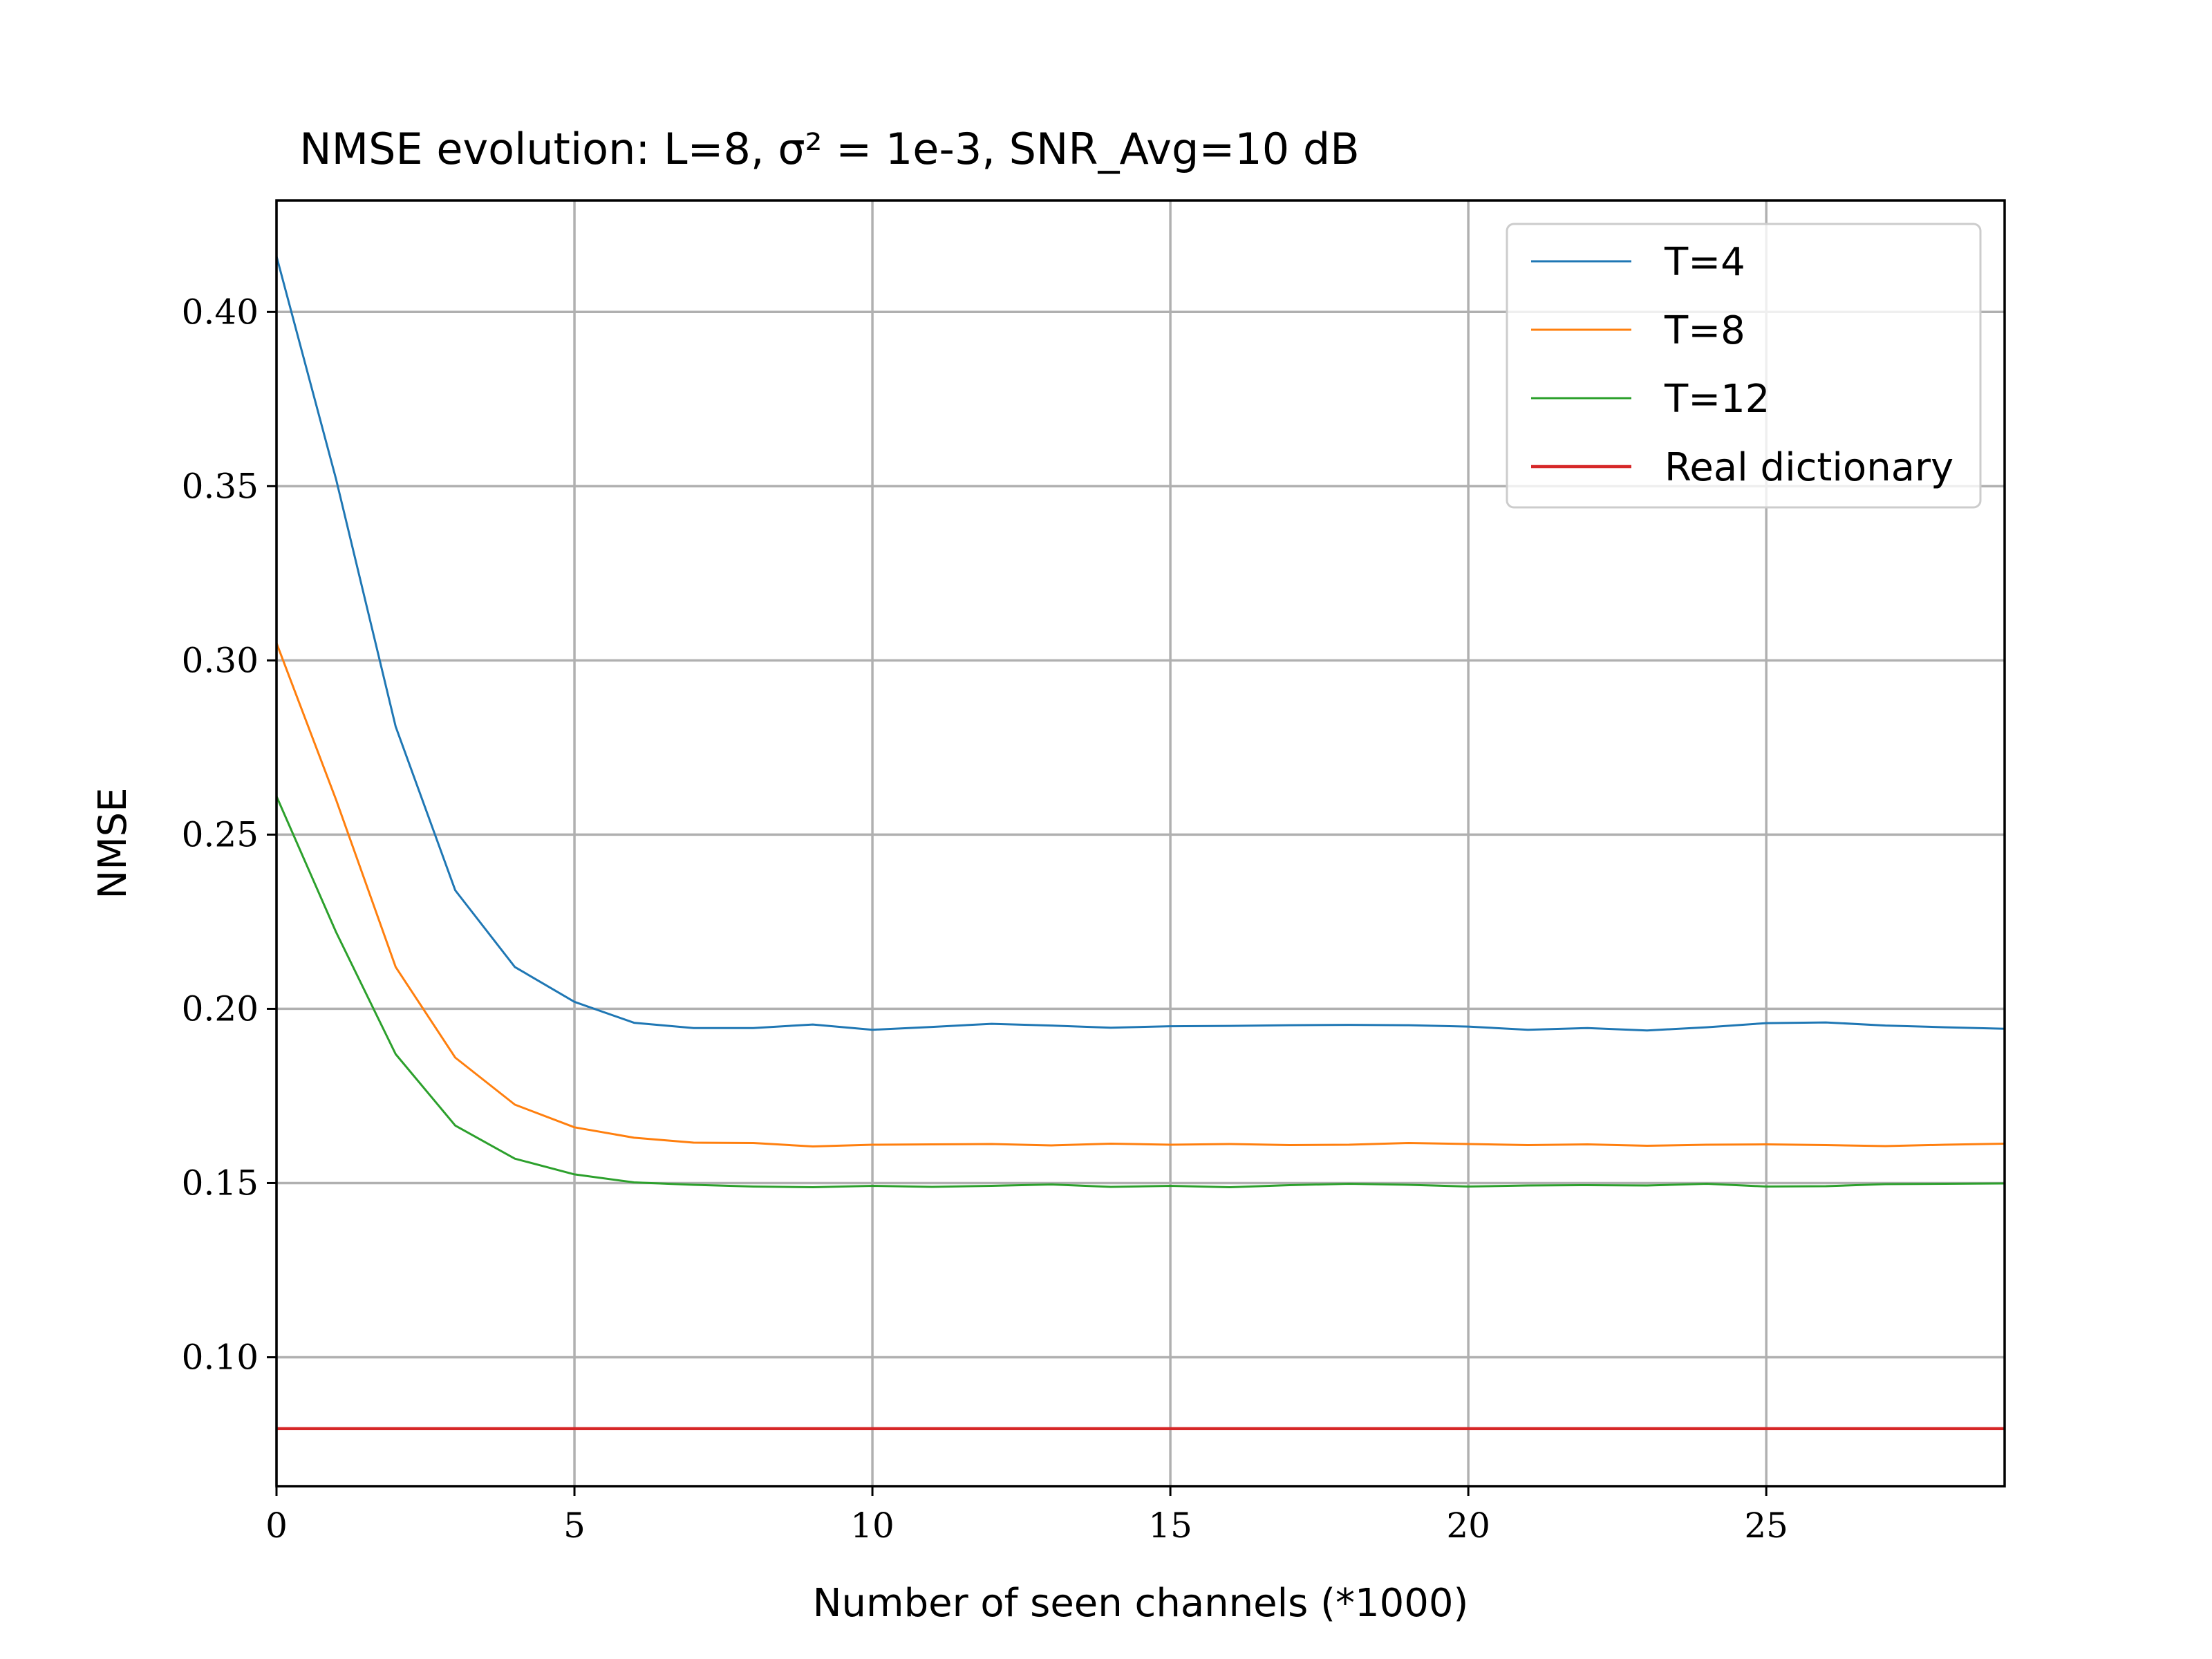 The image size is (2212, 1659). What do you see at coordinates (221, 312) in the screenshot?
I see `y-tick-label: 0.40` at bounding box center [221, 312].